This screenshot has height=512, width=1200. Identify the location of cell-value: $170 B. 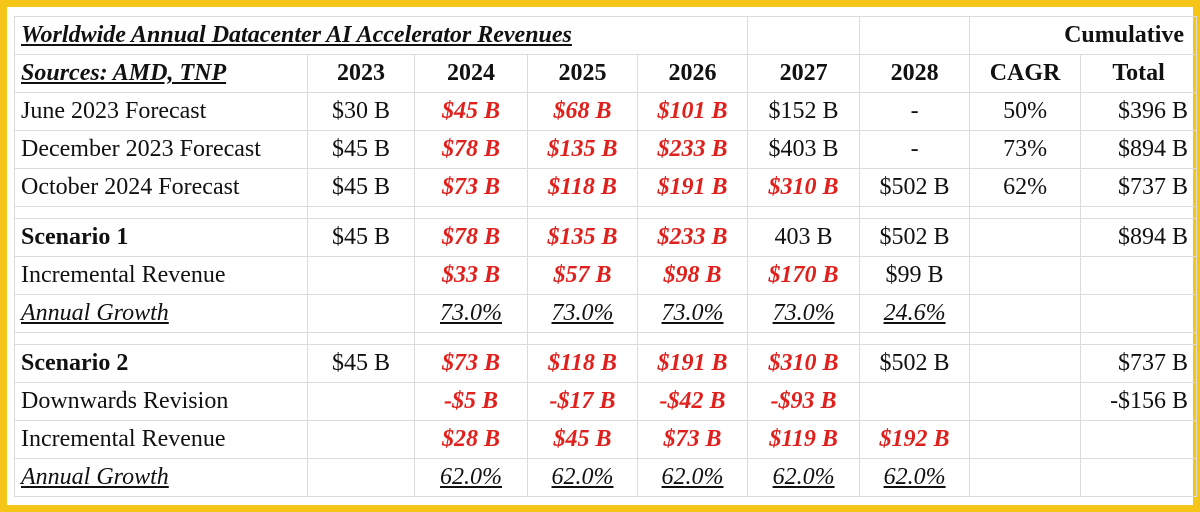
(804, 275).